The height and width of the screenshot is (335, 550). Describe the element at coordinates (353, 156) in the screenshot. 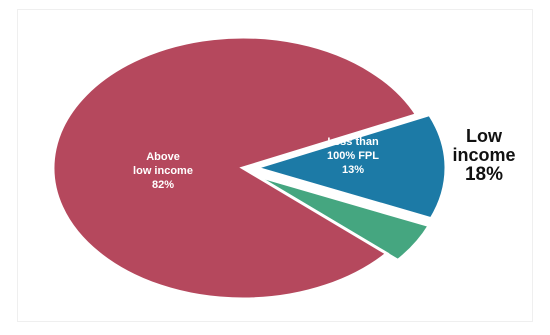

I see `slice-1-label-line-1: 100% FPL` at that location.